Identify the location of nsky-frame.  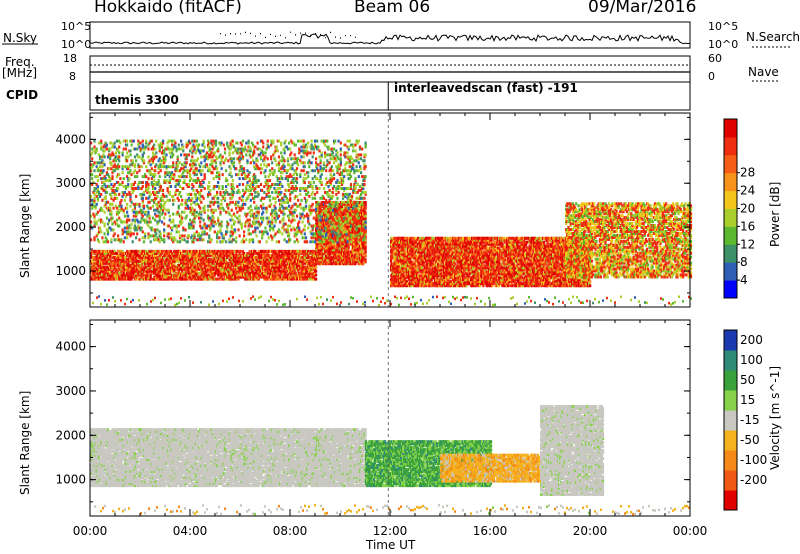
(390, 35).